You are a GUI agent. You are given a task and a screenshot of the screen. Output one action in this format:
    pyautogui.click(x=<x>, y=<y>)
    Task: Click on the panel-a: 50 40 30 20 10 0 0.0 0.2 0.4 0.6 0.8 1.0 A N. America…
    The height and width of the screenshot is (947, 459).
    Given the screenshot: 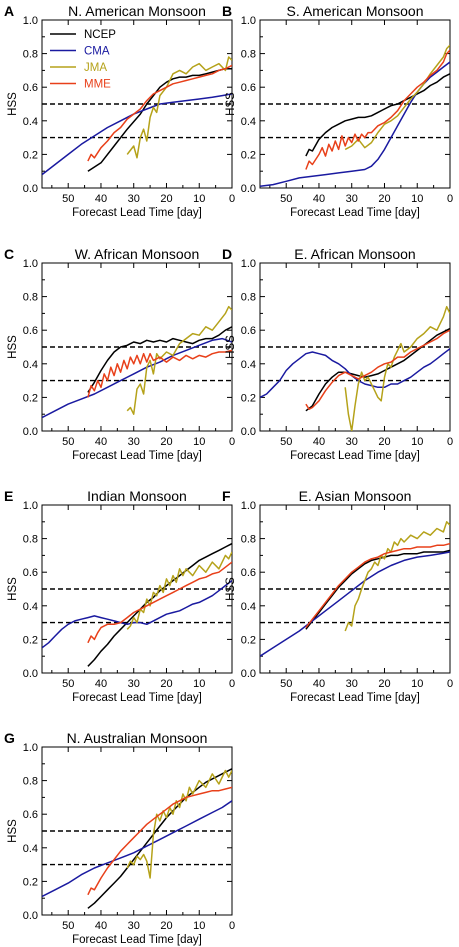 What is the action you would take?
    pyautogui.click(x=119, y=111)
    